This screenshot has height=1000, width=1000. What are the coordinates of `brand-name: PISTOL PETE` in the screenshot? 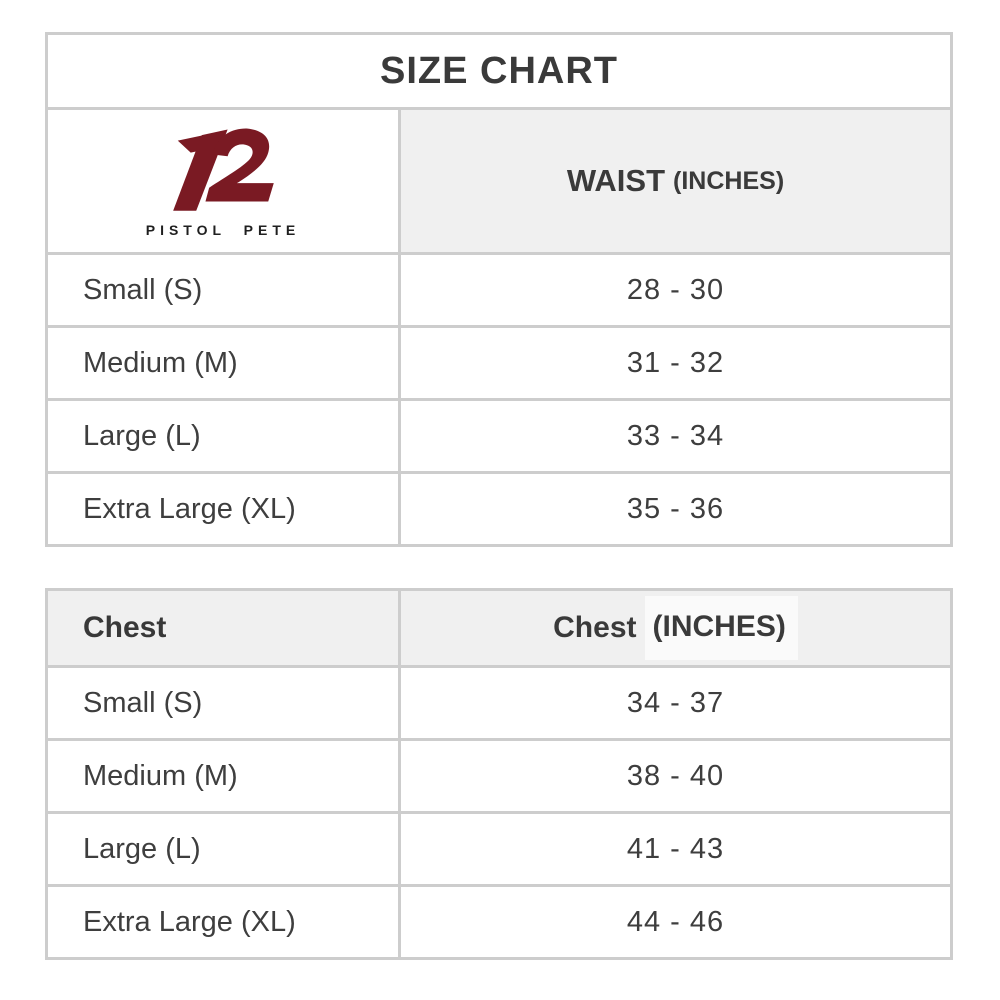 It's located at (223, 230).